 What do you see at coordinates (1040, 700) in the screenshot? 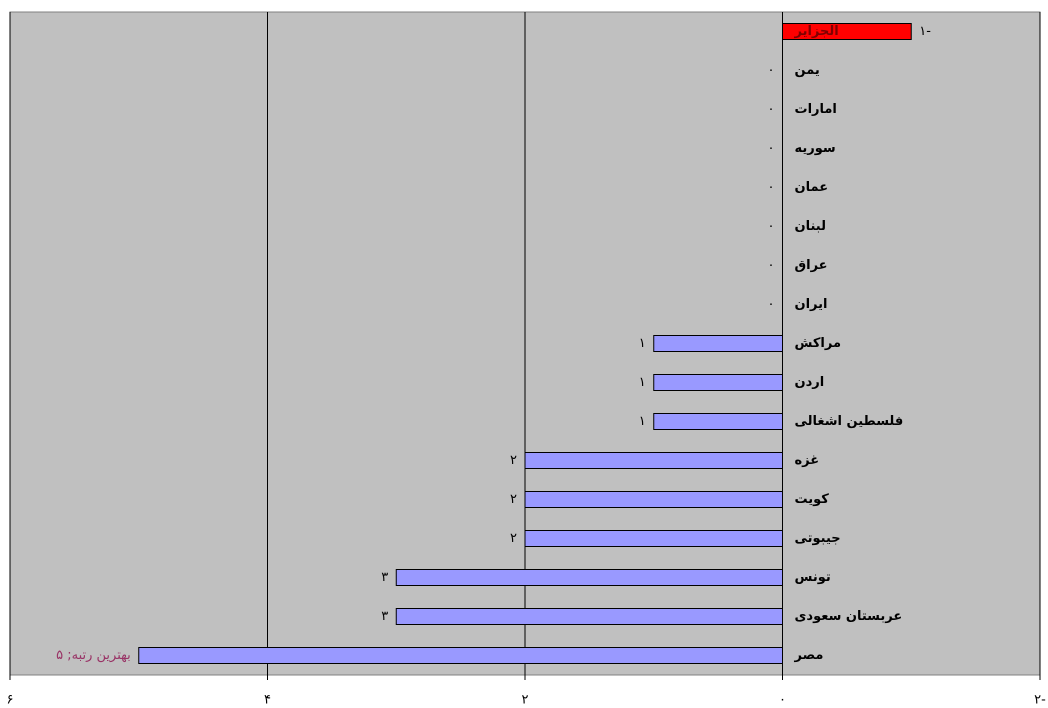
I see `x-tick-label: ۲-` at bounding box center [1040, 700].